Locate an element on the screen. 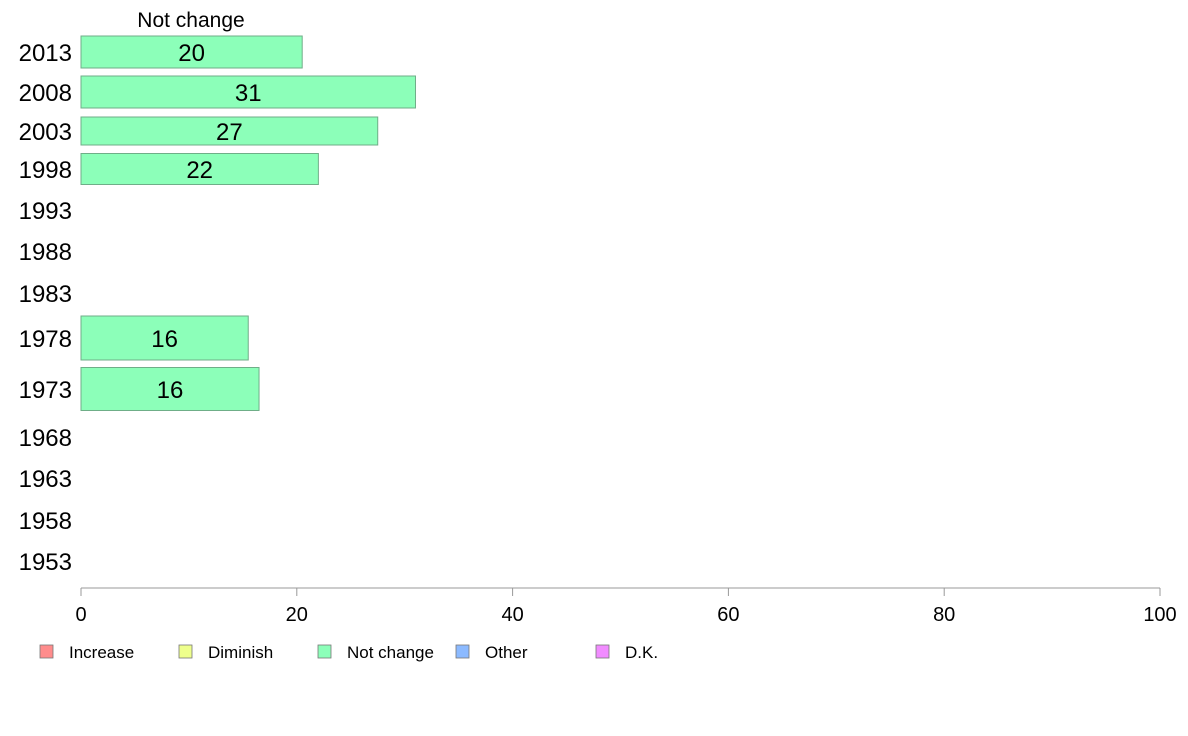  legend-swatch-not-change is located at coordinates (324, 651).